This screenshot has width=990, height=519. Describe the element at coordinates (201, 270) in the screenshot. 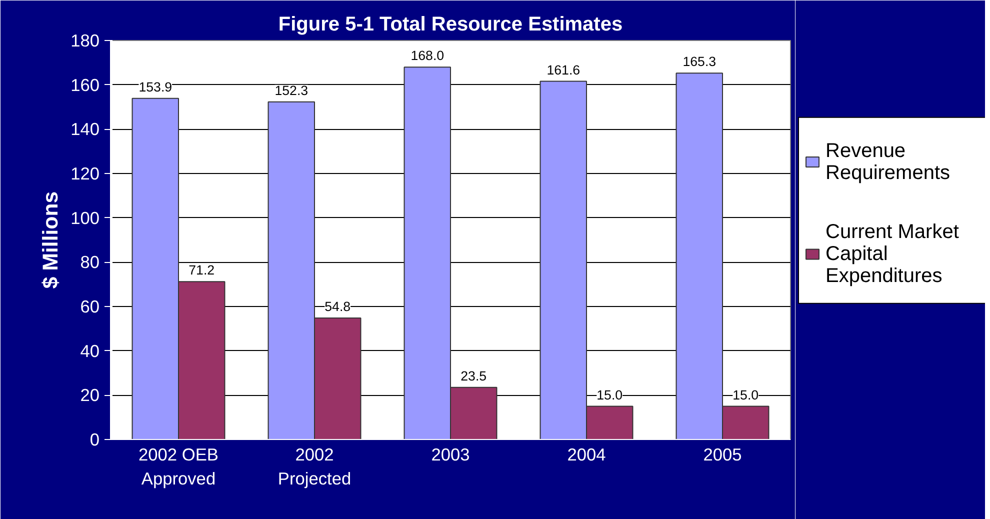

I see `data-label: 71.2` at that location.